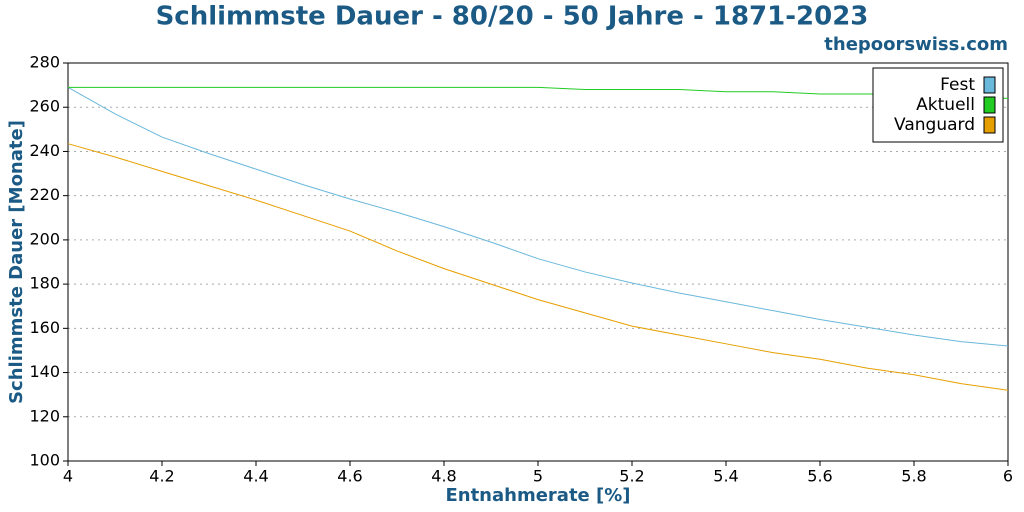 Image resolution: width=1024 pixels, height=512 pixels. Describe the element at coordinates (631, 476) in the screenshot. I see `x-tick-label: 5.2` at that location.